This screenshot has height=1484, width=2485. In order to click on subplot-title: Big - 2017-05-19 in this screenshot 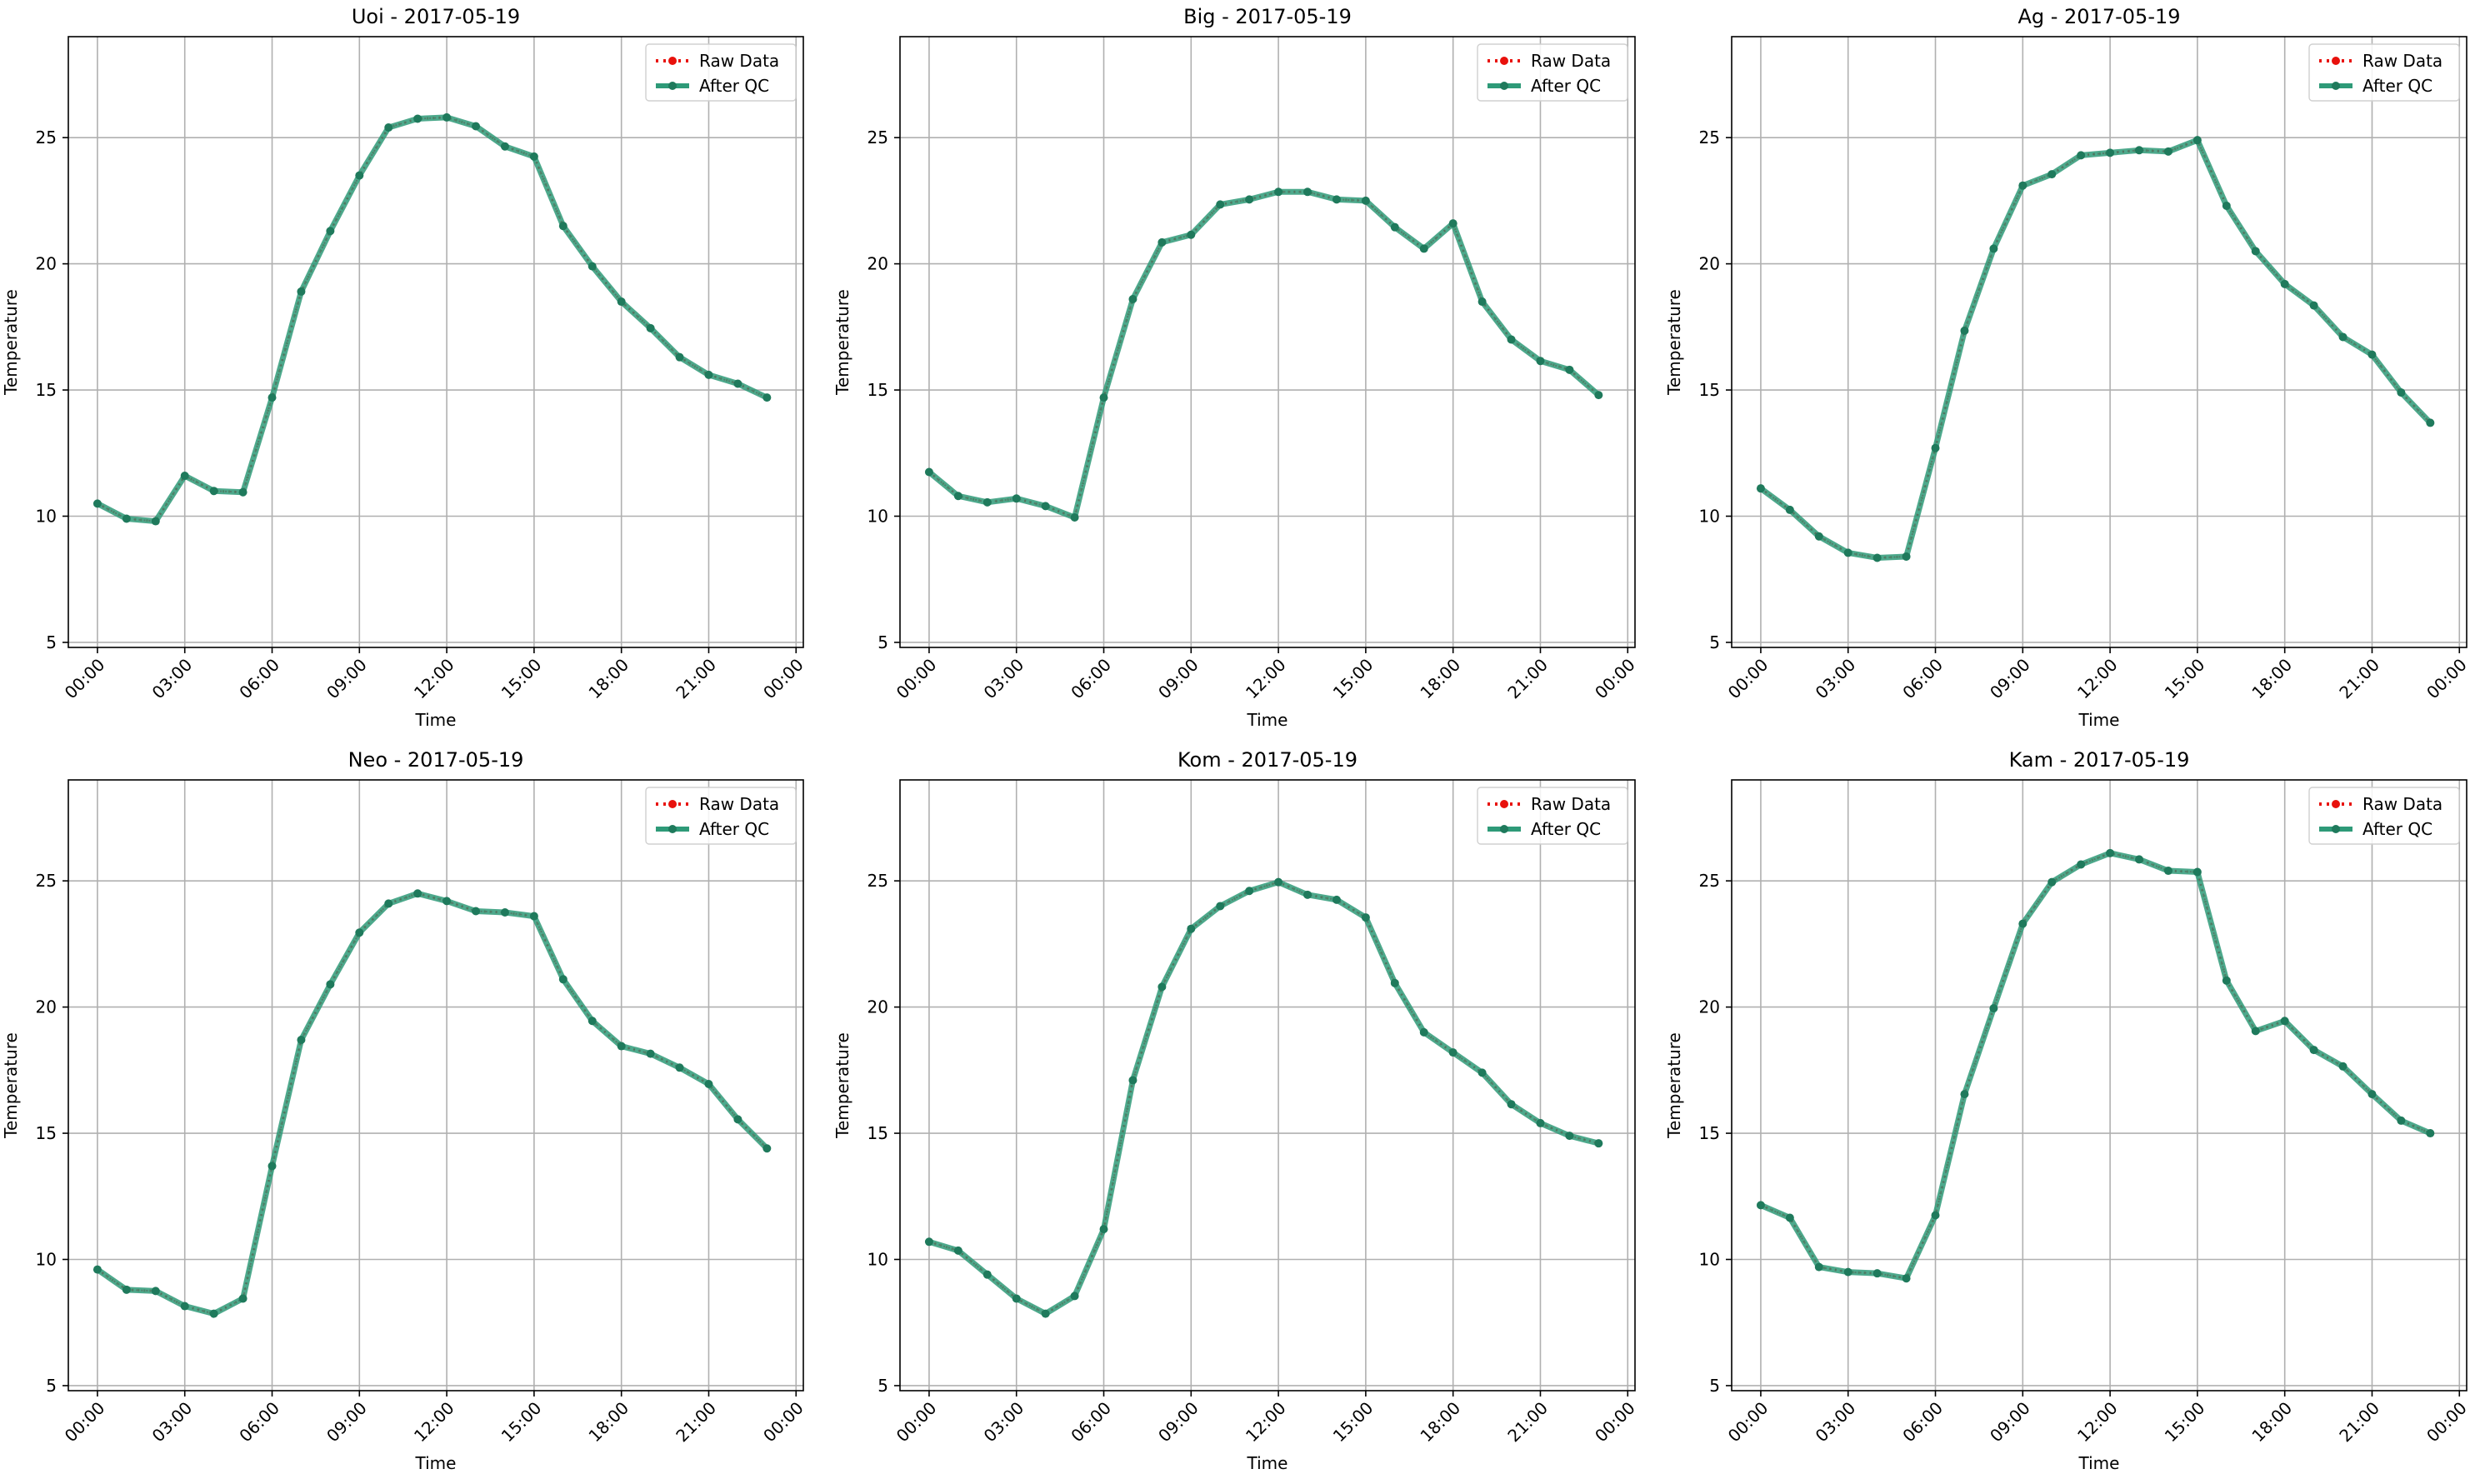, I will do `click(1267, 16)`.